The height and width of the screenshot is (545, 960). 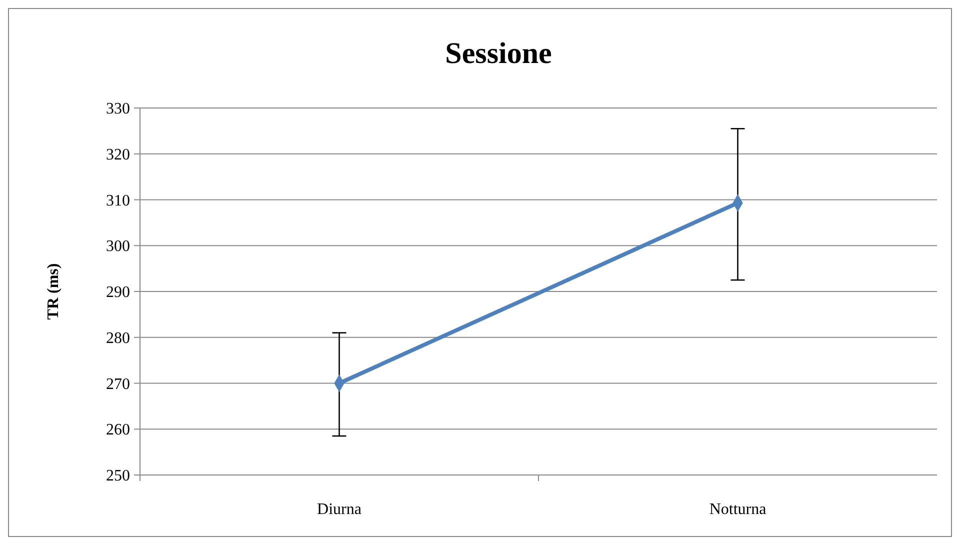 What do you see at coordinates (118, 338) in the screenshot?
I see `y-tick-label: 280` at bounding box center [118, 338].